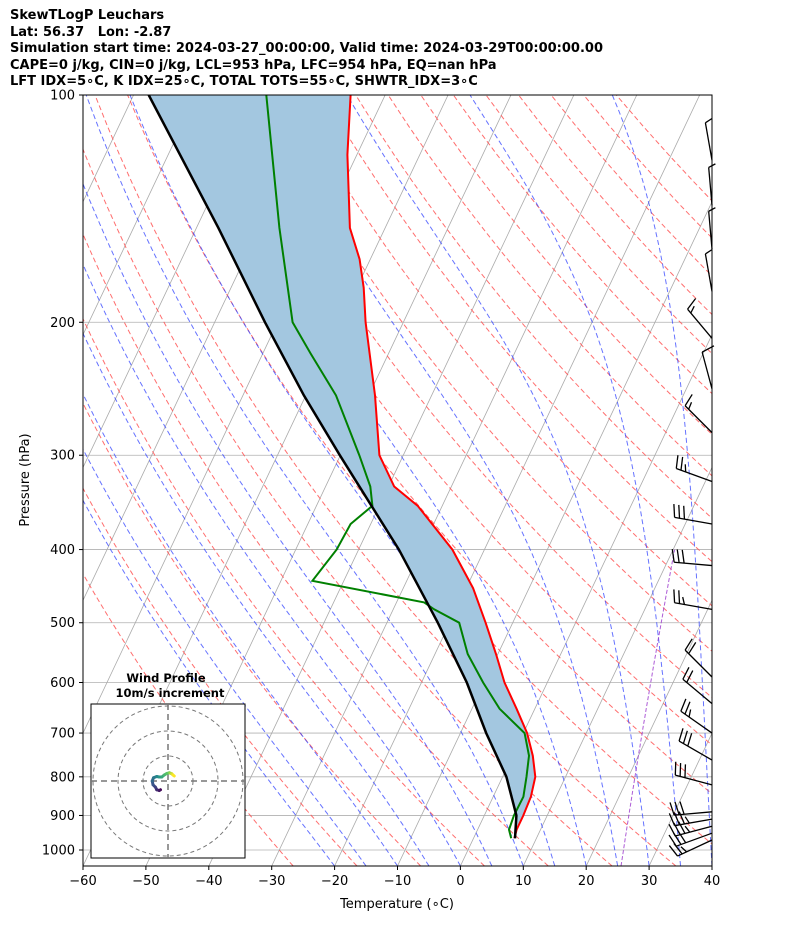 The width and height of the screenshot is (794, 937). I want to click on hodograph-segment, so click(173, 775).